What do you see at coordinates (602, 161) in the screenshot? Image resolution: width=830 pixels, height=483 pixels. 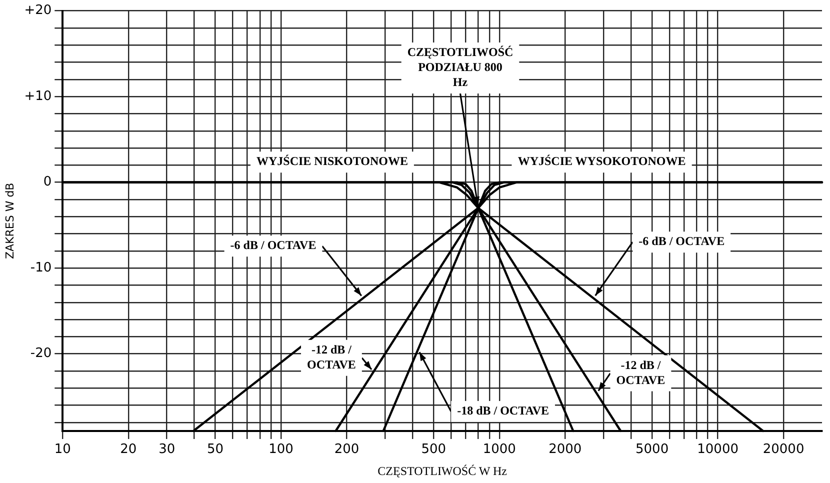 I see `annotation: WYJŚCIE WYSOKOTONOWE` at bounding box center [602, 161].